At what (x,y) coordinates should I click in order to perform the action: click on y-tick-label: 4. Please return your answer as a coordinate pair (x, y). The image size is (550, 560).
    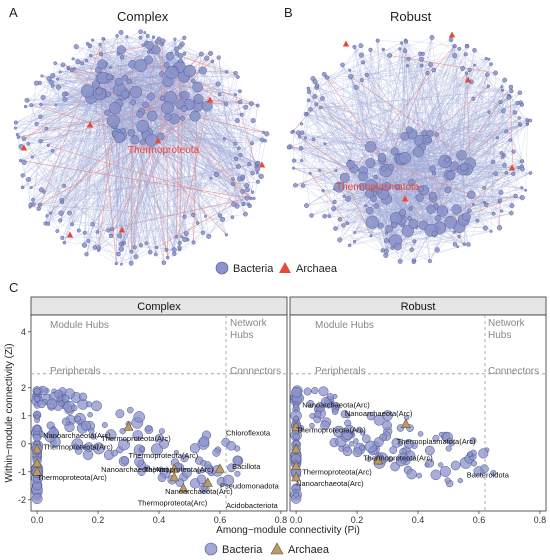
    Looking at the image, I should click on (23, 332).